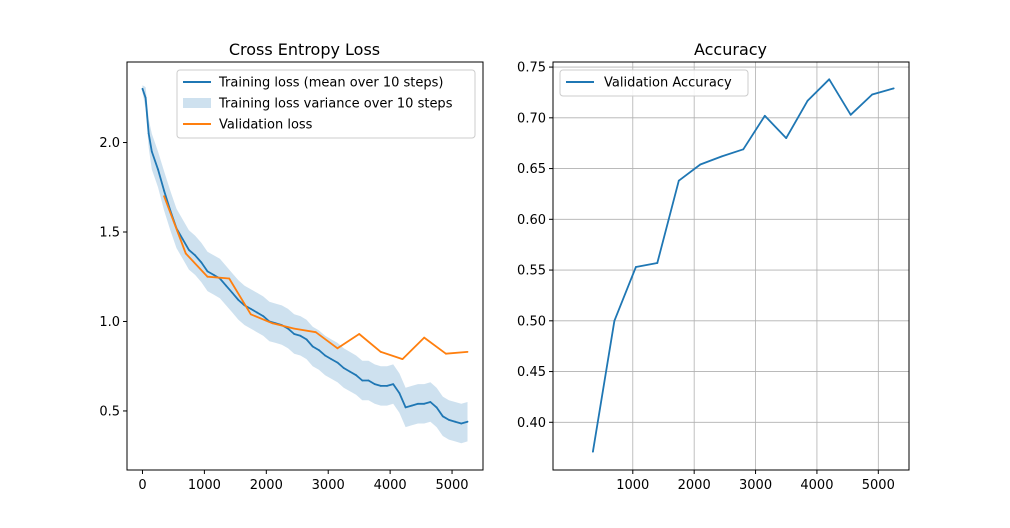 This screenshot has width=1010, height=528. I want to click on accuracy-ytick-label: 0.45, so click(531, 372).